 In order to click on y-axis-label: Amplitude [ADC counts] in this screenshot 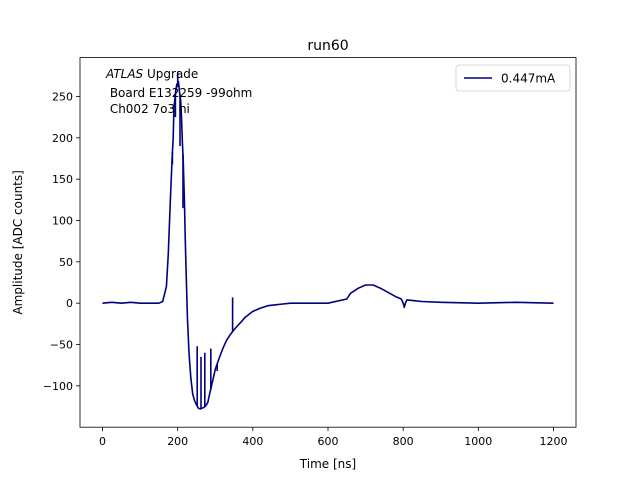, I will do `click(18, 242)`.